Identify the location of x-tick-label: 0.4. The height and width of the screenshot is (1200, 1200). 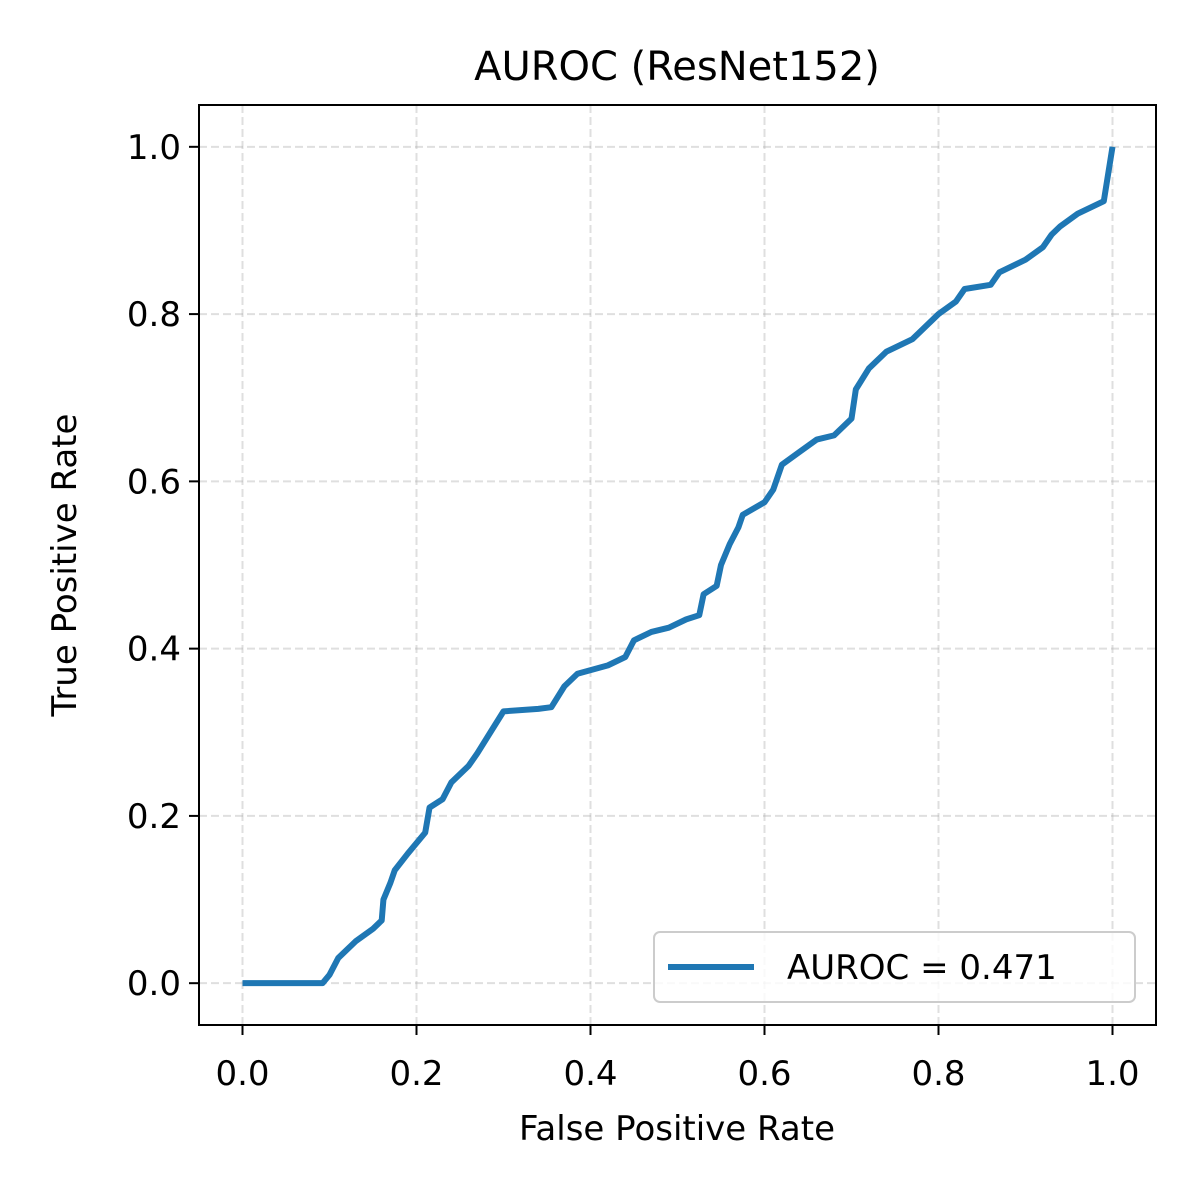
(590, 1074).